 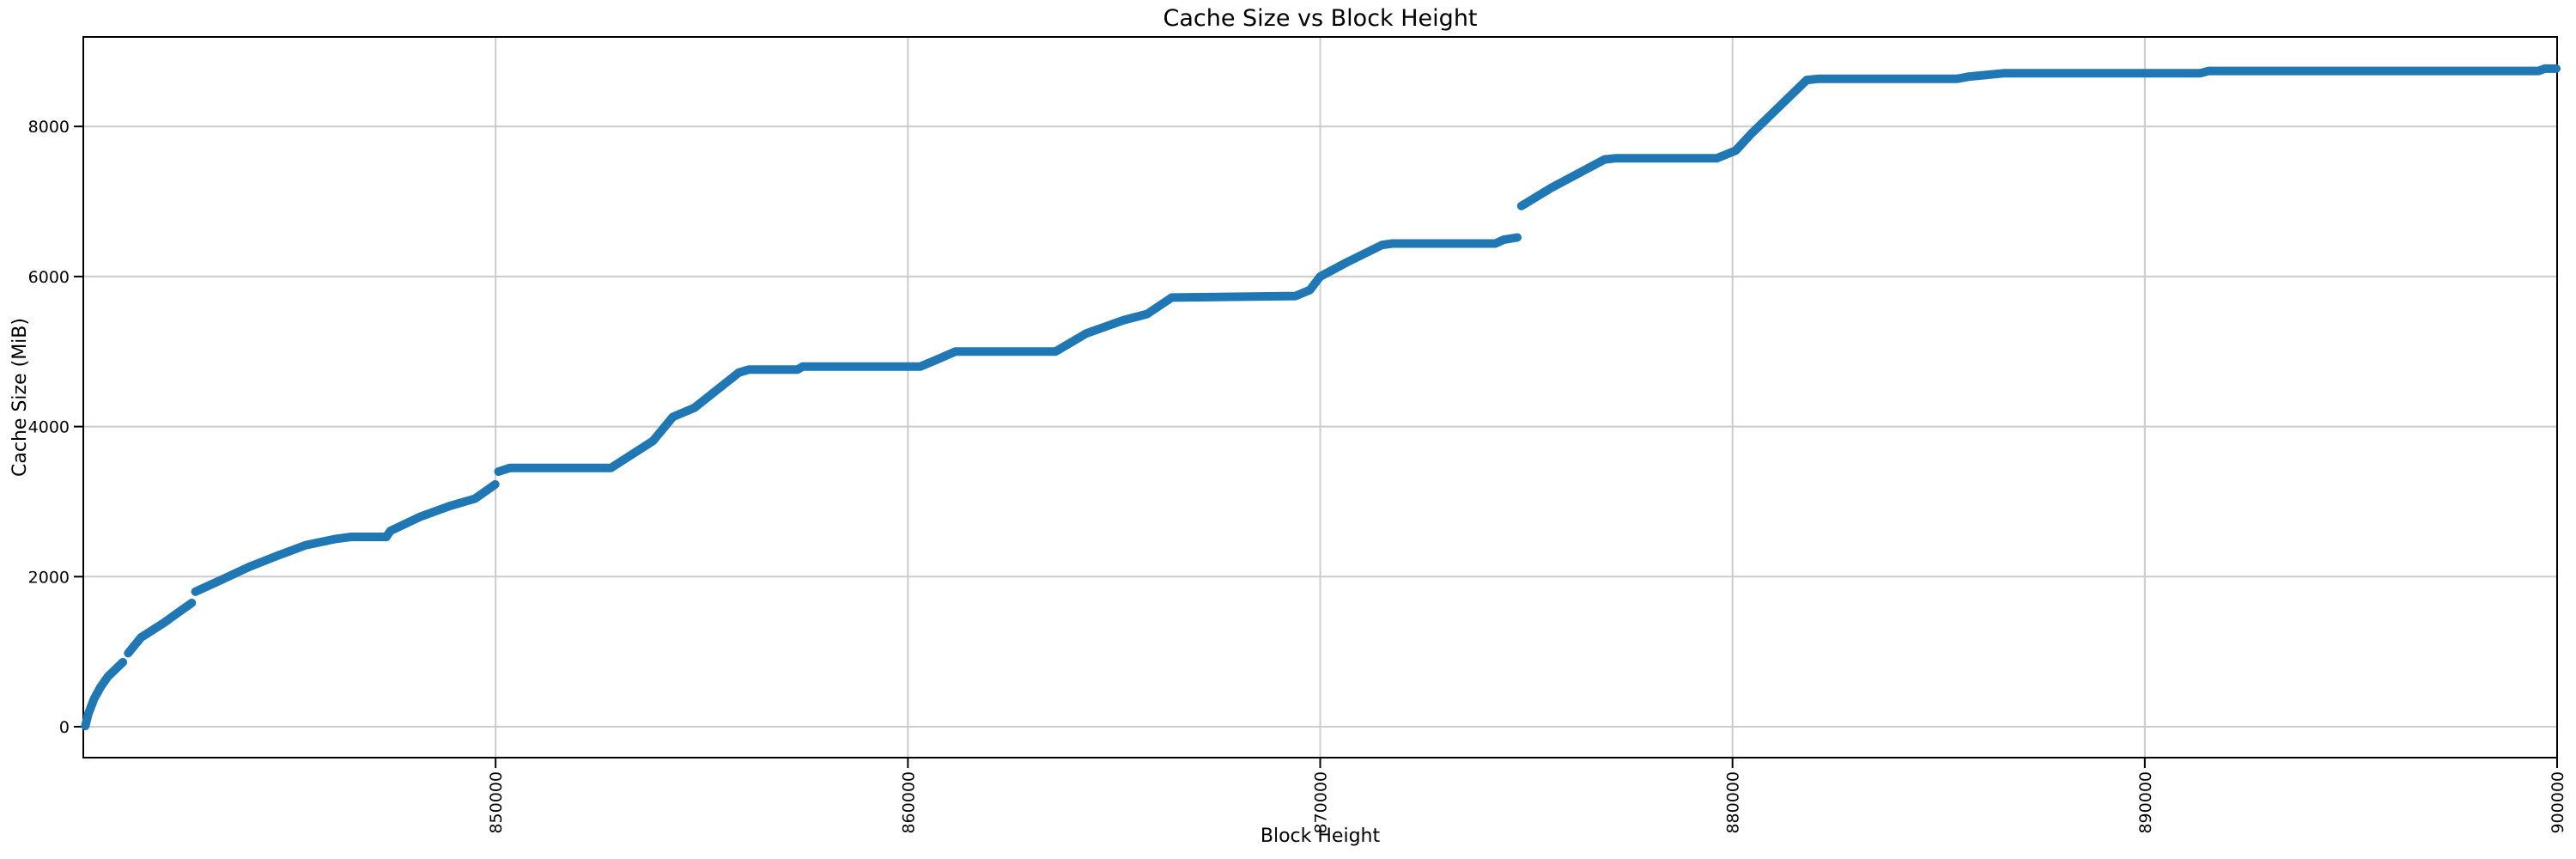 I want to click on x-tick-label: 900000, so click(x=2558, y=803).